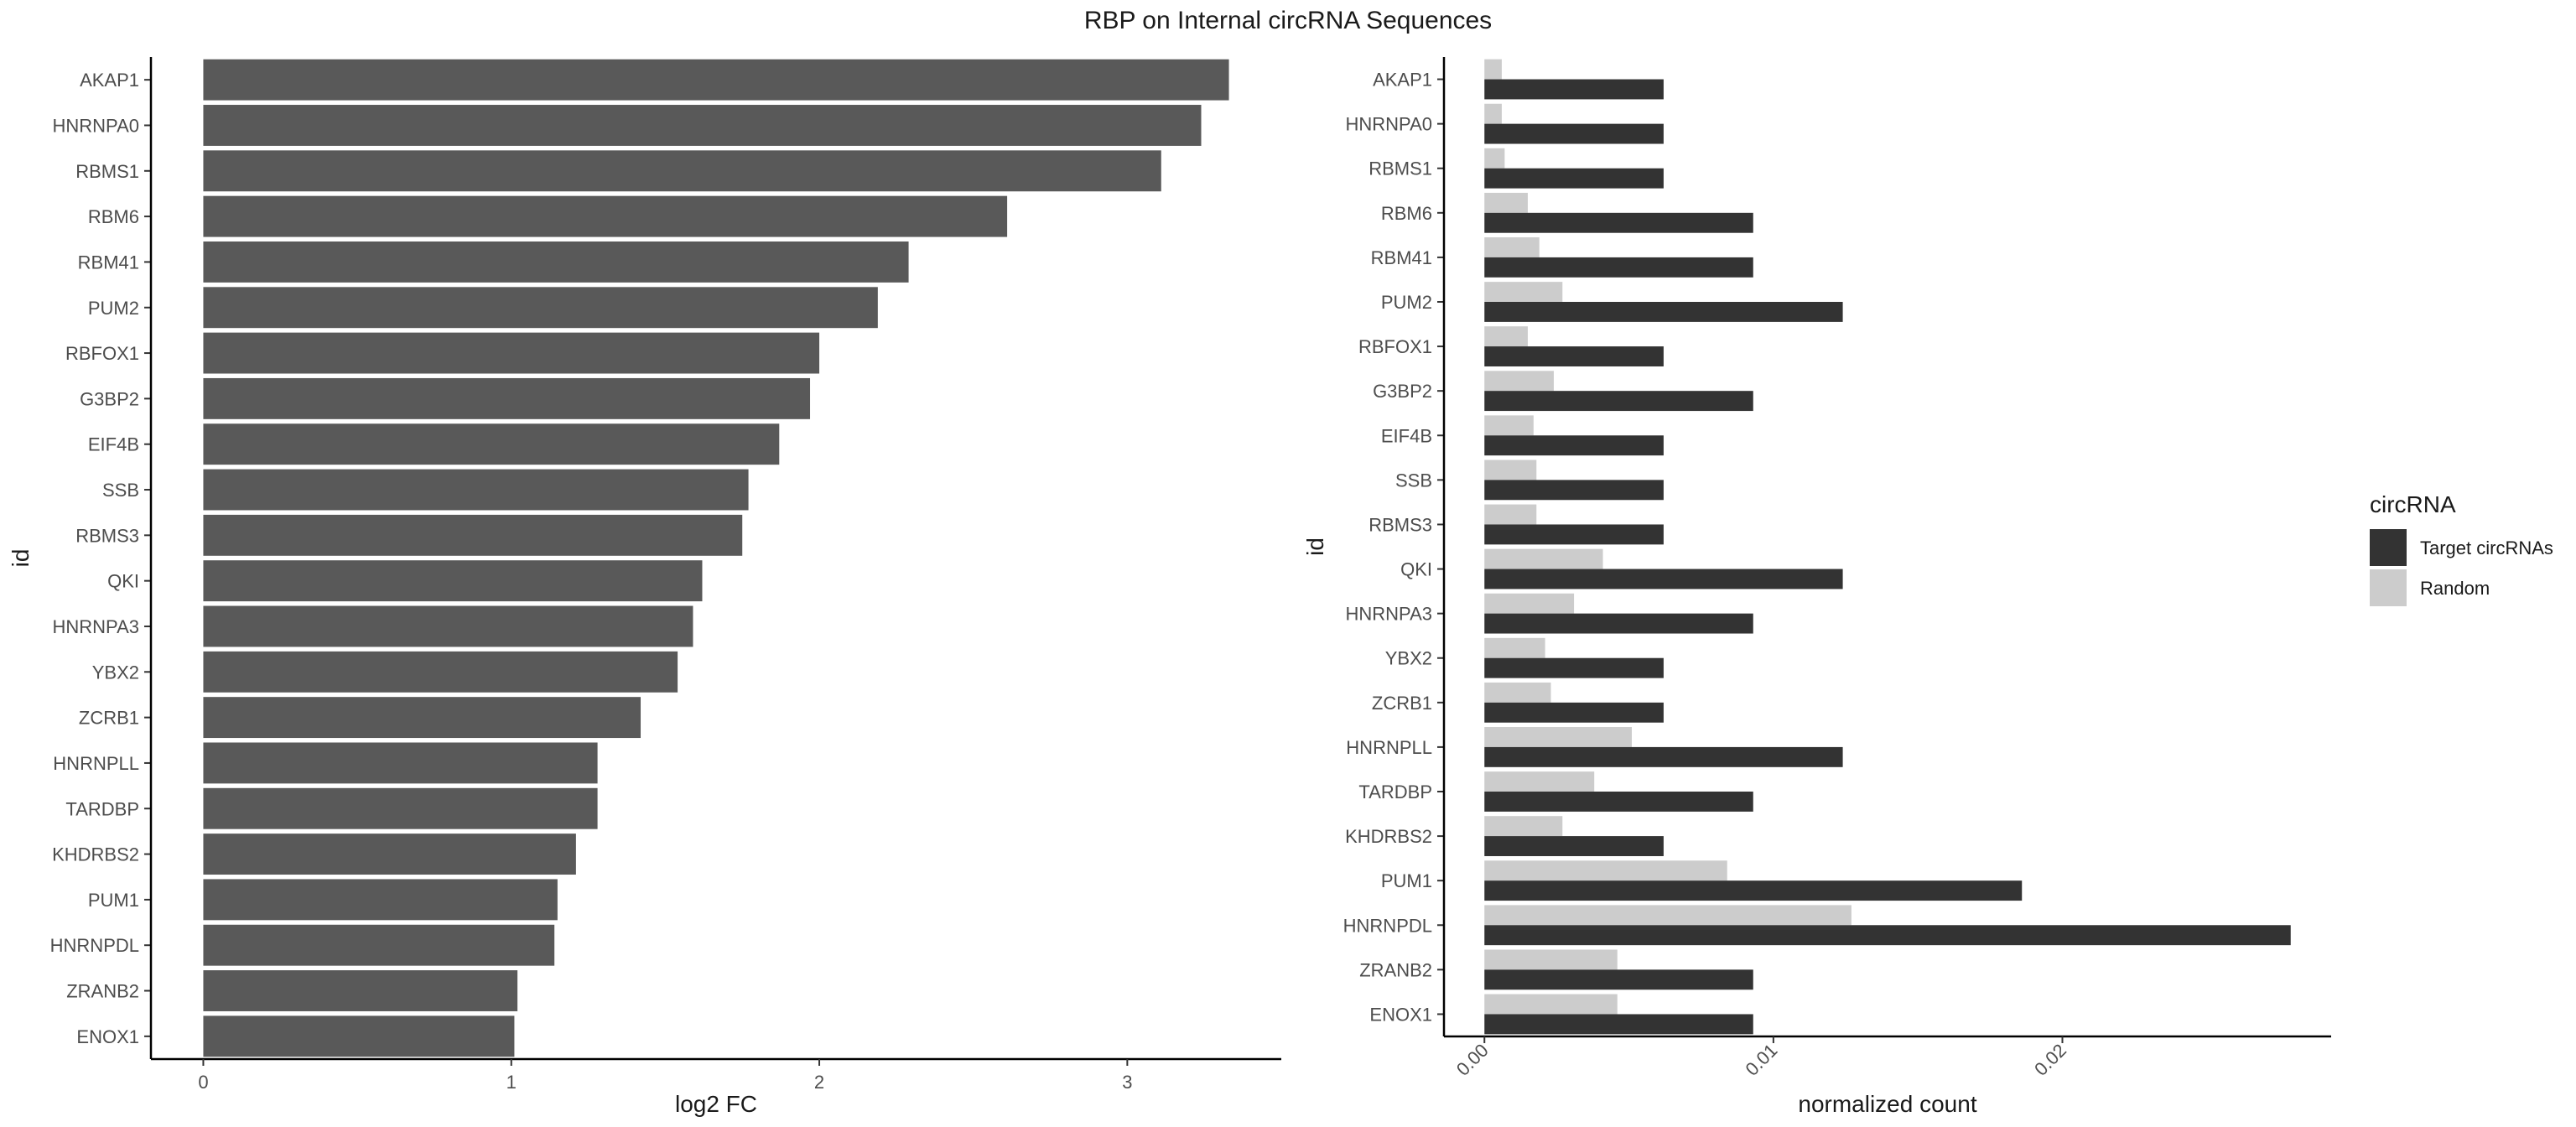 The width and height of the screenshot is (2576, 1127). I want to click on bar-random-rbms1, so click(1494, 158).